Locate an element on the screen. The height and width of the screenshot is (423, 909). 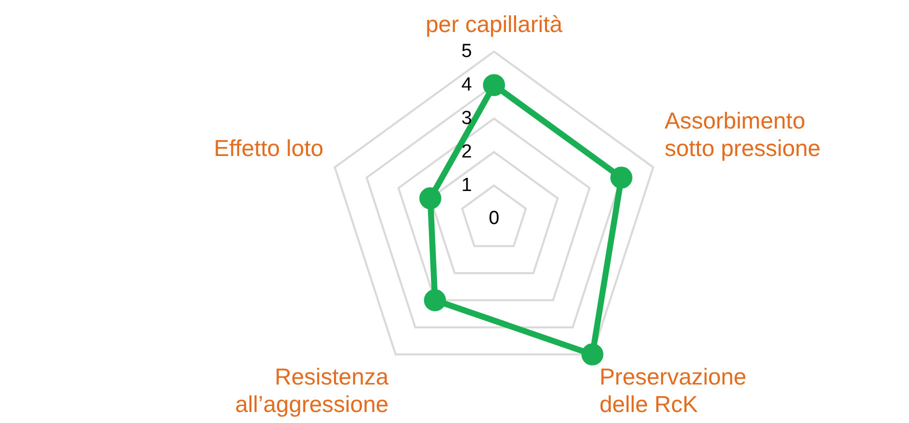
spoke-label: Resistenza all’aggressione is located at coordinates (312, 390).